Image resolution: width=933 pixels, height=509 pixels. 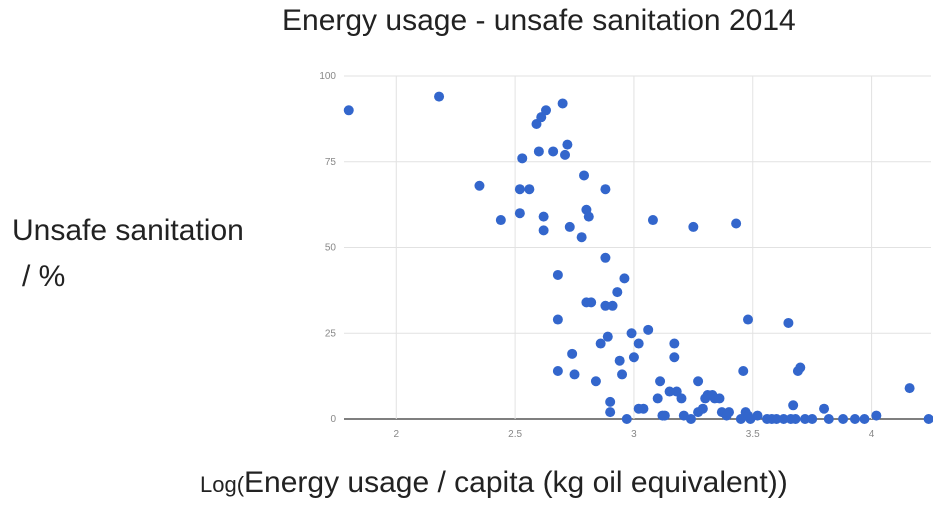 I want to click on x-tick-label: 3.5, so click(x=753, y=434).